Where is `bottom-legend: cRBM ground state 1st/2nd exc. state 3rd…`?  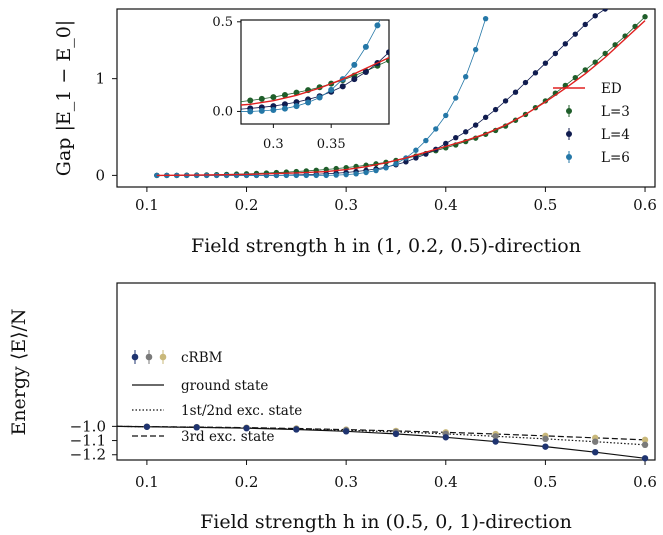 bottom-legend: cRBM ground state 1st/2nd exc. state 3rd… is located at coordinates (216, 397).